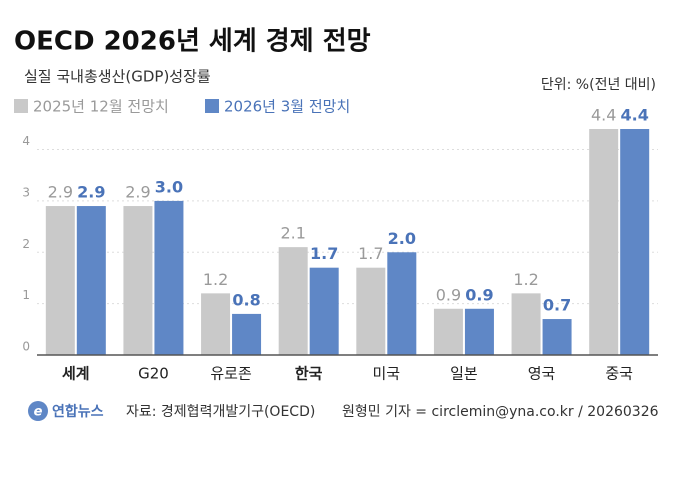 Image resolution: width=681 pixels, height=499 pixels. What do you see at coordinates (26, 295) in the screenshot?
I see `y-tick-label: 1` at bounding box center [26, 295].